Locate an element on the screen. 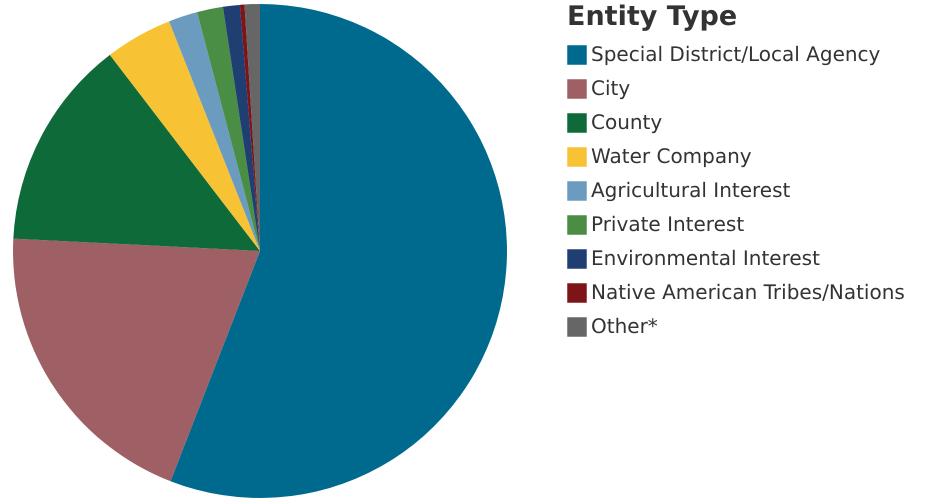  legend-label: Agricultural Interest is located at coordinates (691, 190).